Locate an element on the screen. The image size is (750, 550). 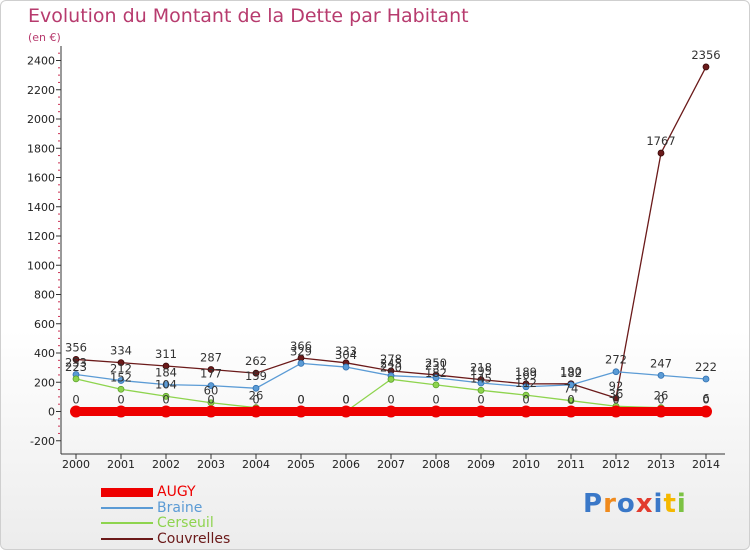
data-label: 231 is located at coordinates (436, 366).